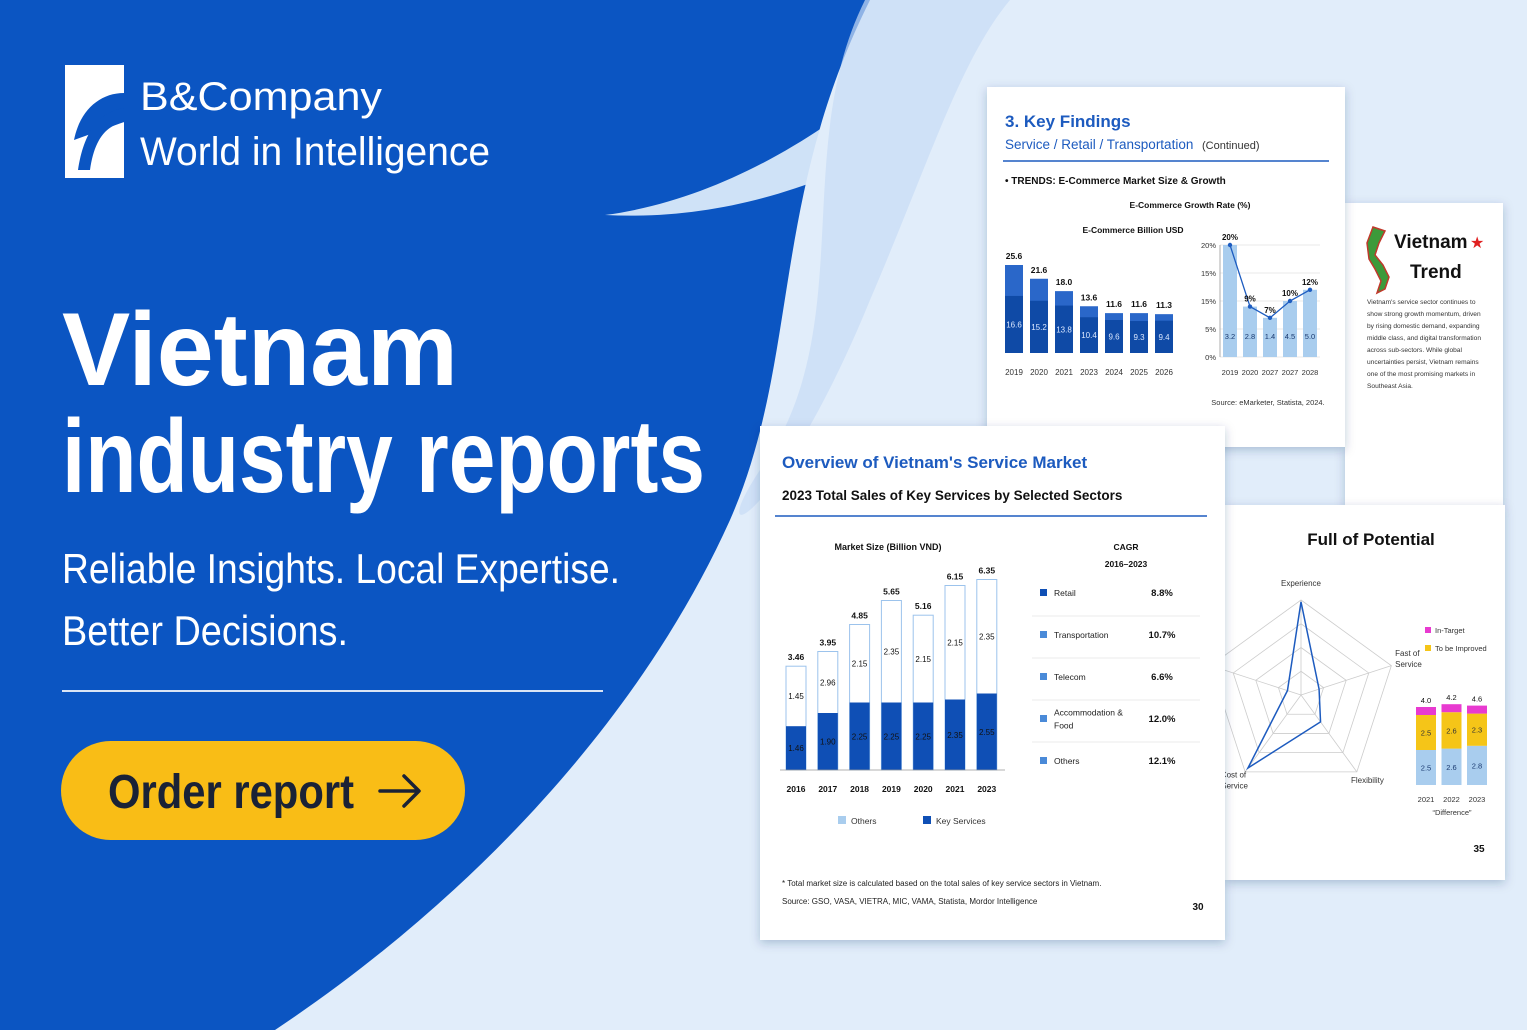 The image size is (1527, 1030). Describe the element at coordinates (961, 821) in the screenshot. I see `legend-label: Key Services` at that location.